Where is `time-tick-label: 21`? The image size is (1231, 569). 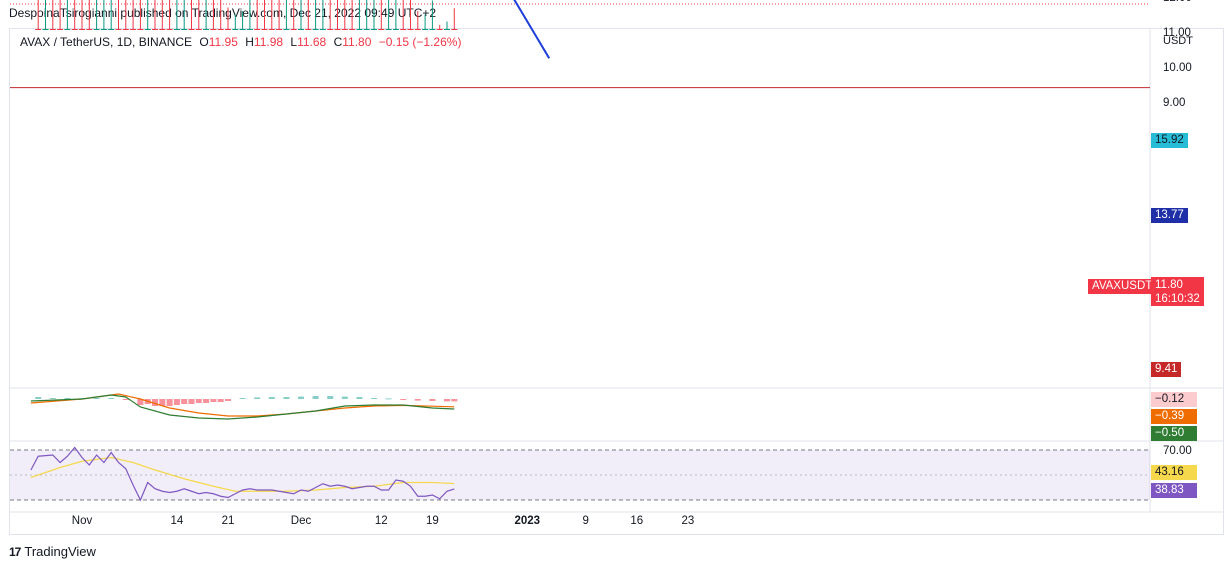
time-tick-label: 21 is located at coordinates (228, 521).